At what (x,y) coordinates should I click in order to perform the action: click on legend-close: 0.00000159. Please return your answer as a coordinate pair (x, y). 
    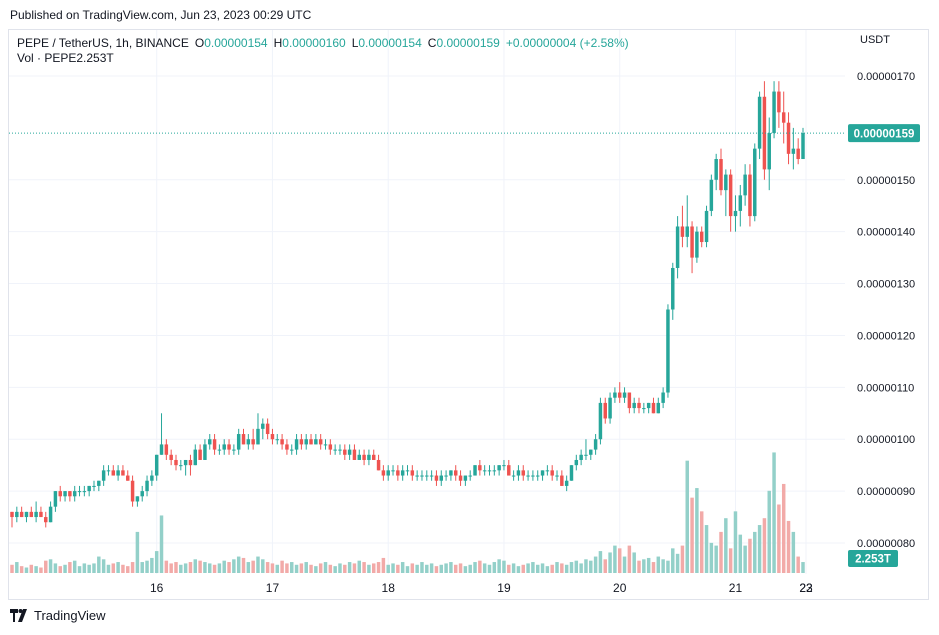
    Looking at the image, I should click on (468, 43).